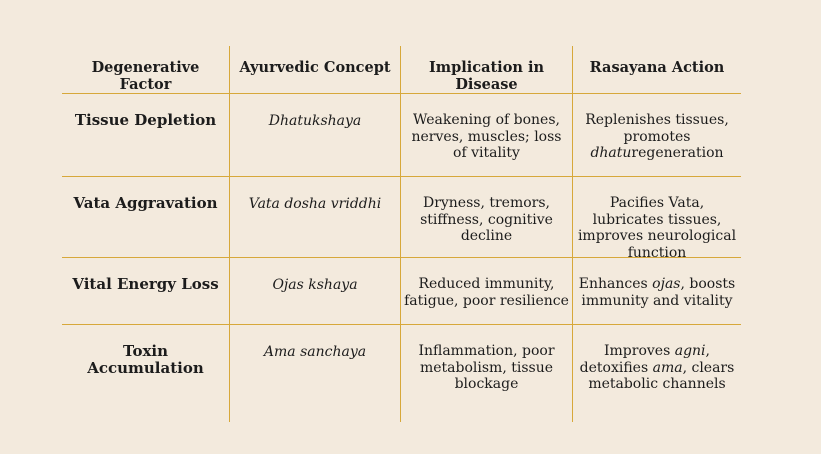 This screenshot has height=454, width=821. Describe the element at coordinates (146, 217) in the screenshot. I see `factor-cell: Vata Aggravation` at that location.